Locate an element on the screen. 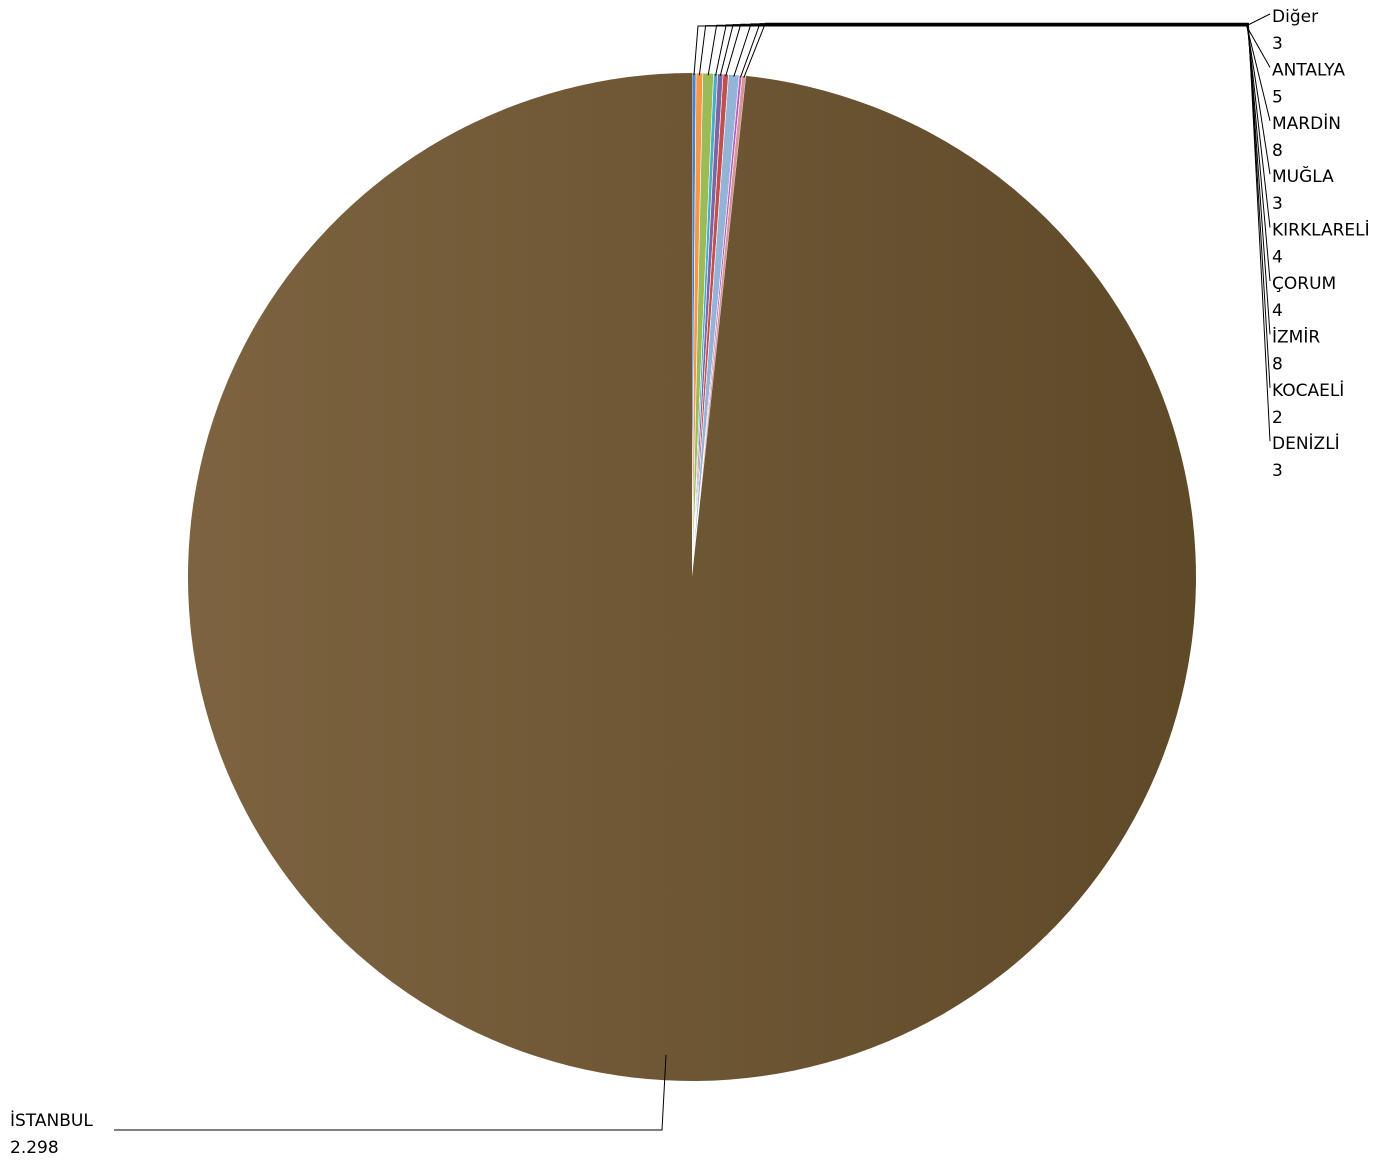  leader-line-istanbul is located at coordinates (390, 1092).